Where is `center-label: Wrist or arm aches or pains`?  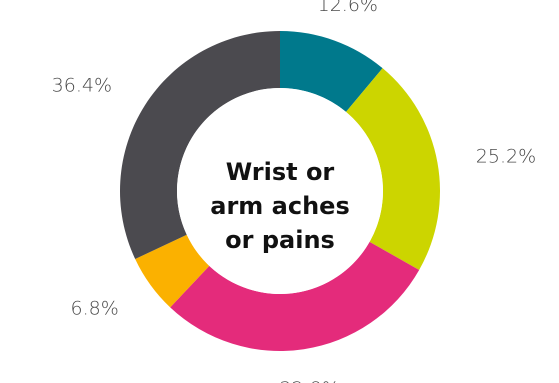
center-label: Wrist or arm aches or pains is located at coordinates (279, 206).